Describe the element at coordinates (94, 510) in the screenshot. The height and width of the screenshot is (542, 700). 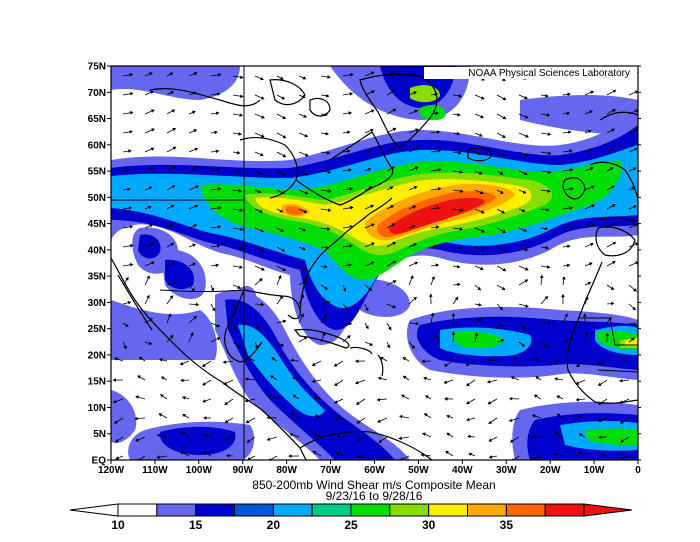
I see `colorbar-low-arrow` at that location.